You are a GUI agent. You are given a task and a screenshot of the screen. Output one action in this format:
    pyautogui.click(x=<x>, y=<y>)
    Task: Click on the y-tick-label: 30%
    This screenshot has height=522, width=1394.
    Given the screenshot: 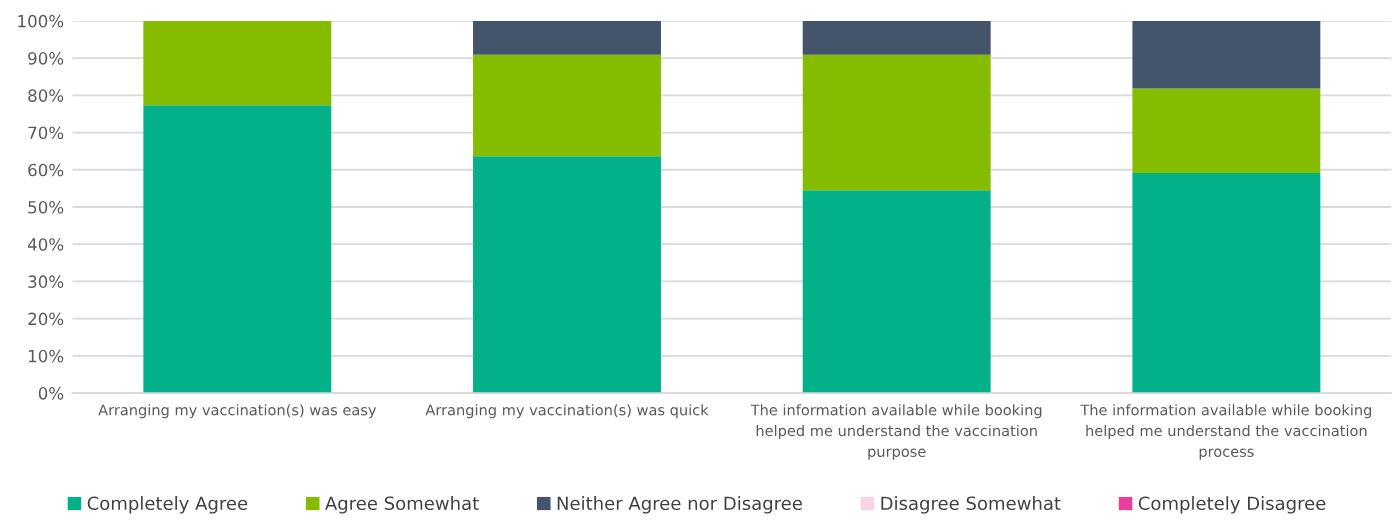 What is the action you would take?
    pyautogui.click(x=46, y=281)
    